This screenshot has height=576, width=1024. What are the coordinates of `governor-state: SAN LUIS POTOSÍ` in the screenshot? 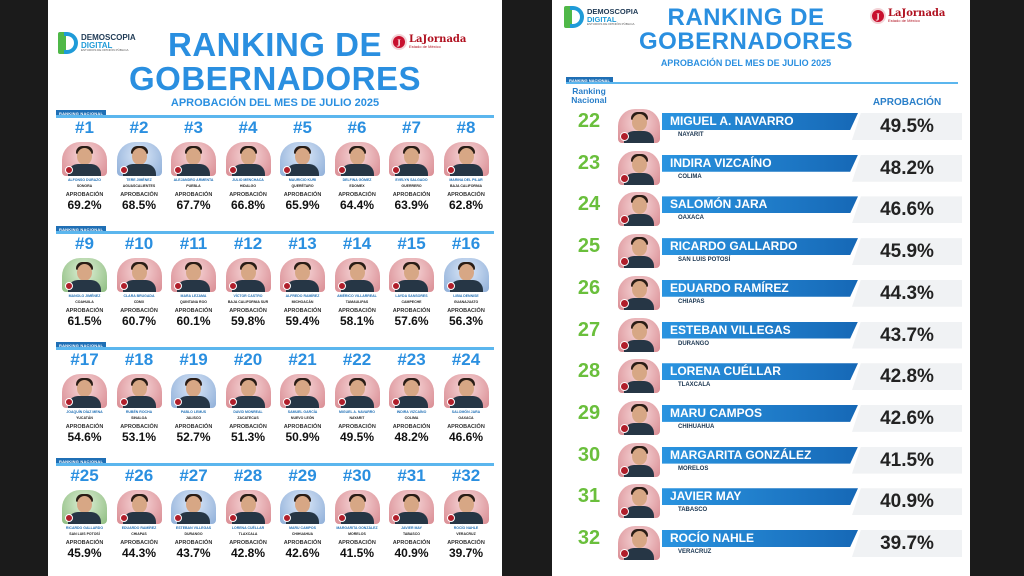 It's located at (84, 534).